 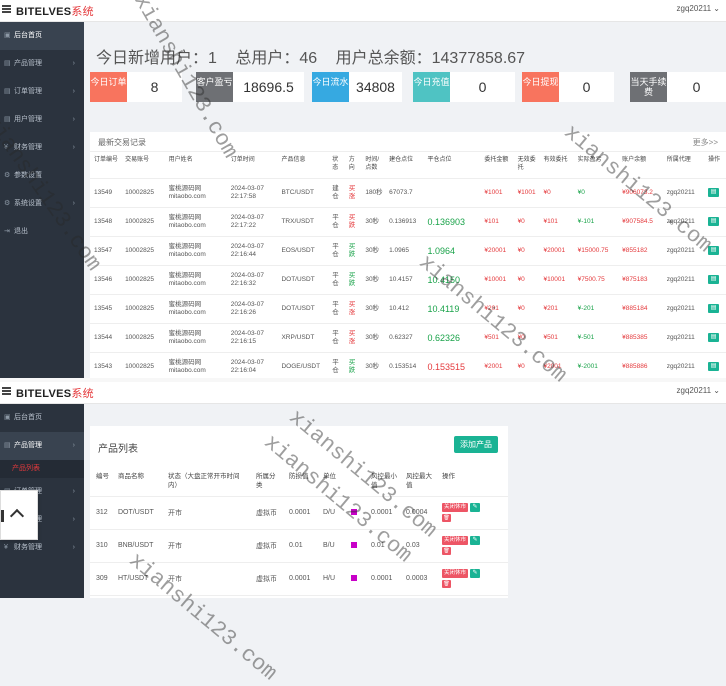 What do you see at coordinates (418, 513) in the screenshot?
I see `product-max: 0.0004` at bounding box center [418, 513].